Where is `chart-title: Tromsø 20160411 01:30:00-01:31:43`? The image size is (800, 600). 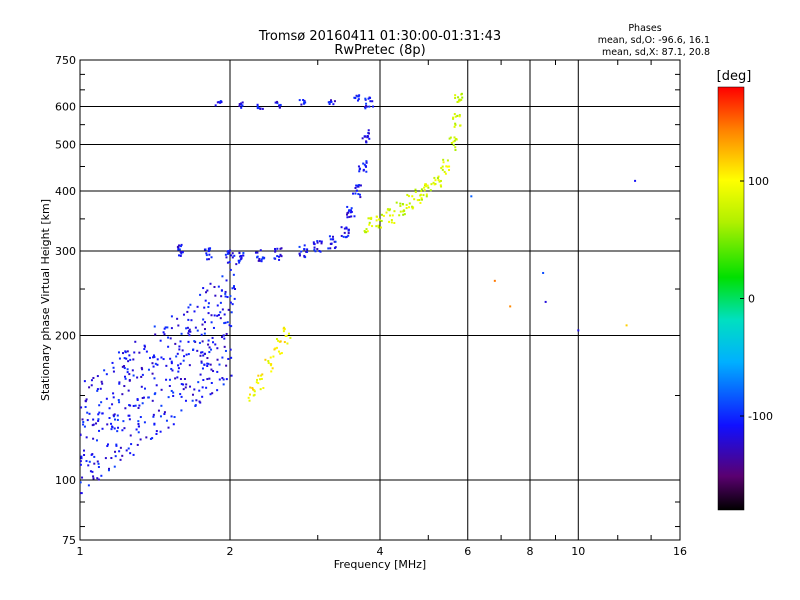 chart-title: Tromsø 20160411 01:30:00-01:31:43 is located at coordinates (379, 36).